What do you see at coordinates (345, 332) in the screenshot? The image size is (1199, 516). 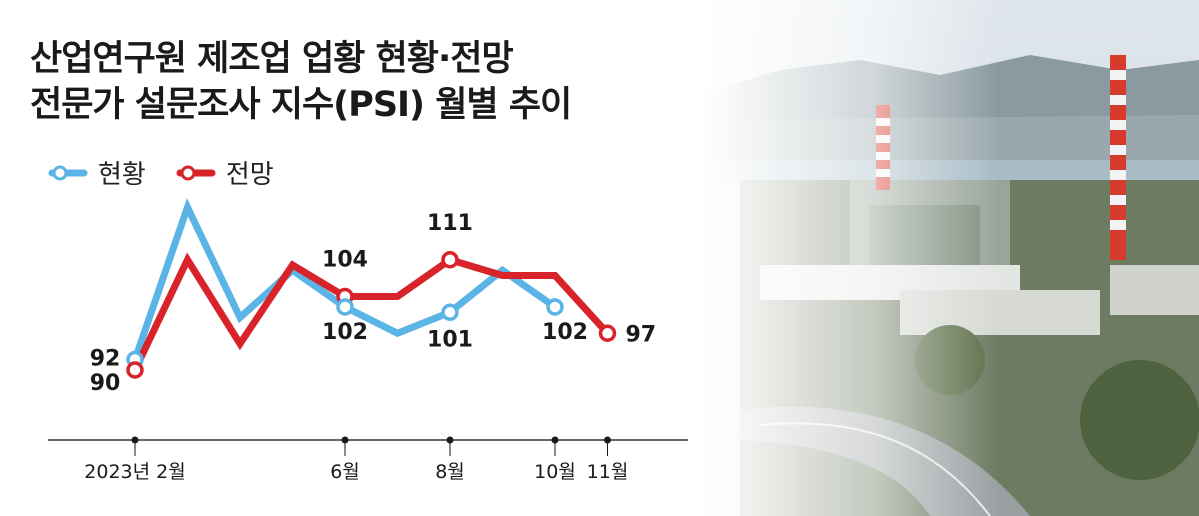 I see `data-label-3: 102` at bounding box center [345, 332].